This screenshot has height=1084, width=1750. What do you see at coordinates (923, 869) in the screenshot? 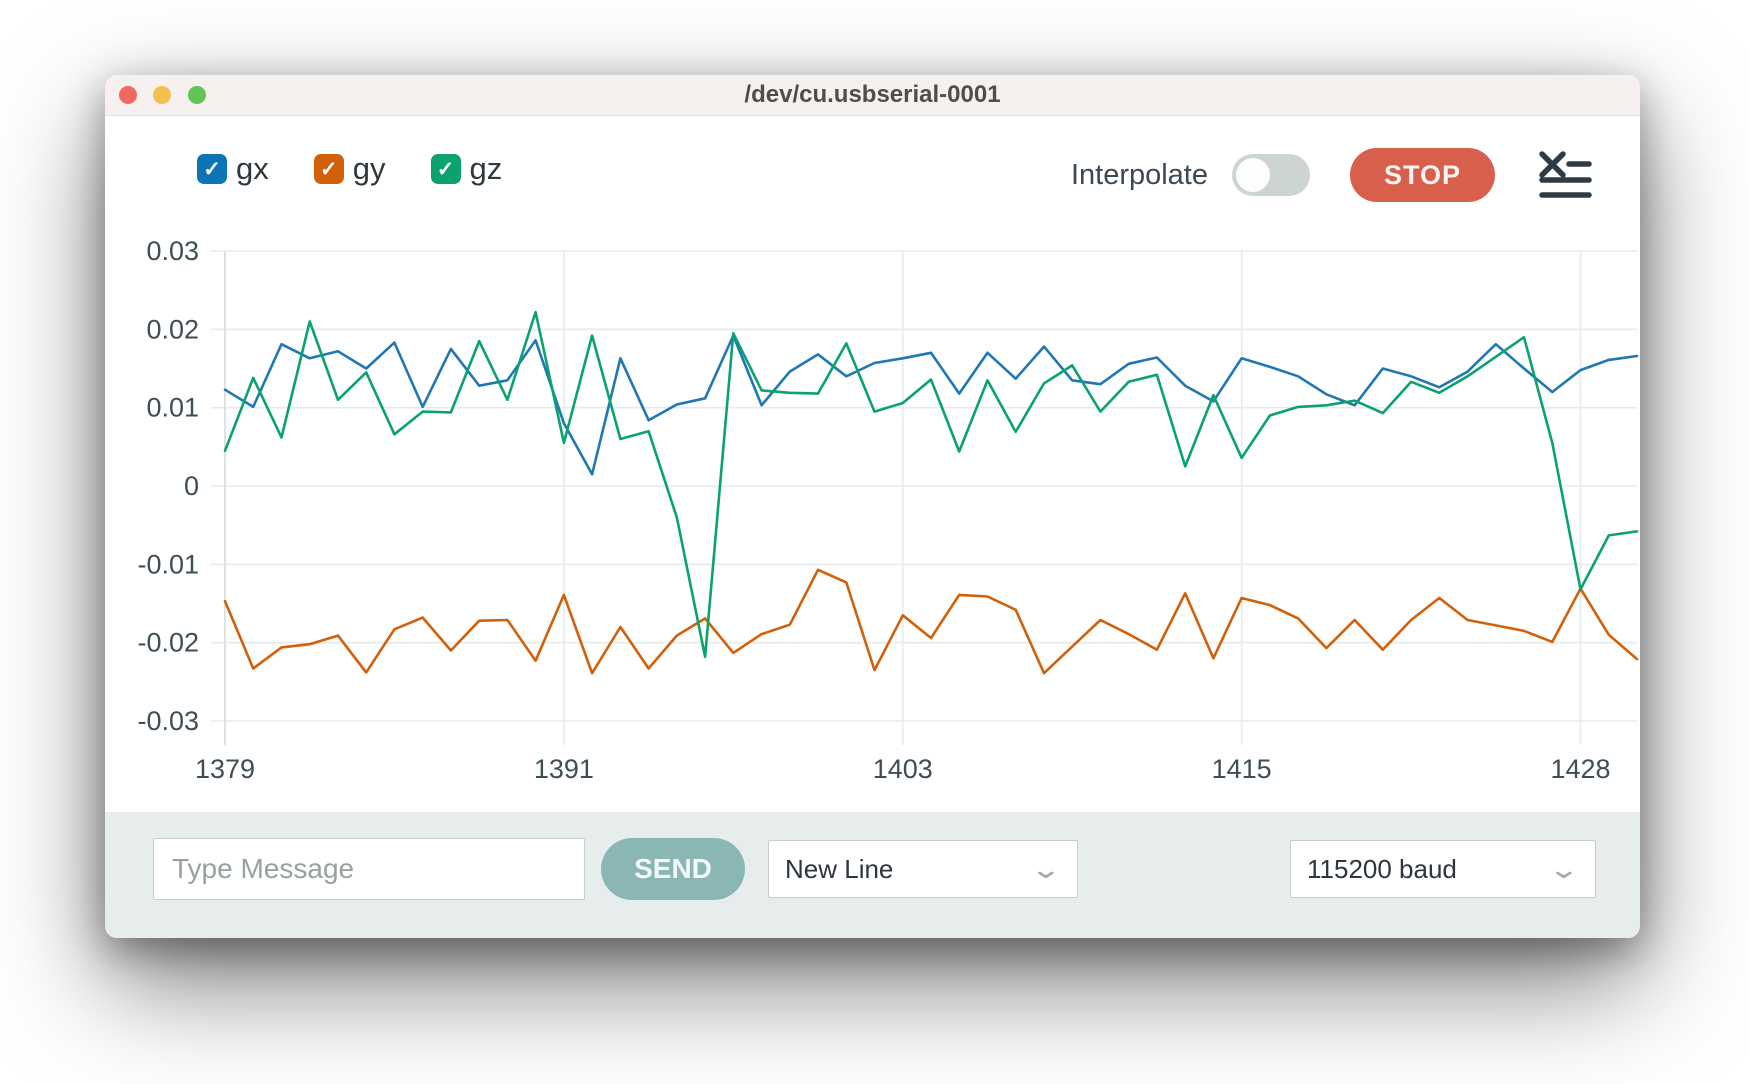
I see `line-ending-select: New Line ⌄` at bounding box center [923, 869].